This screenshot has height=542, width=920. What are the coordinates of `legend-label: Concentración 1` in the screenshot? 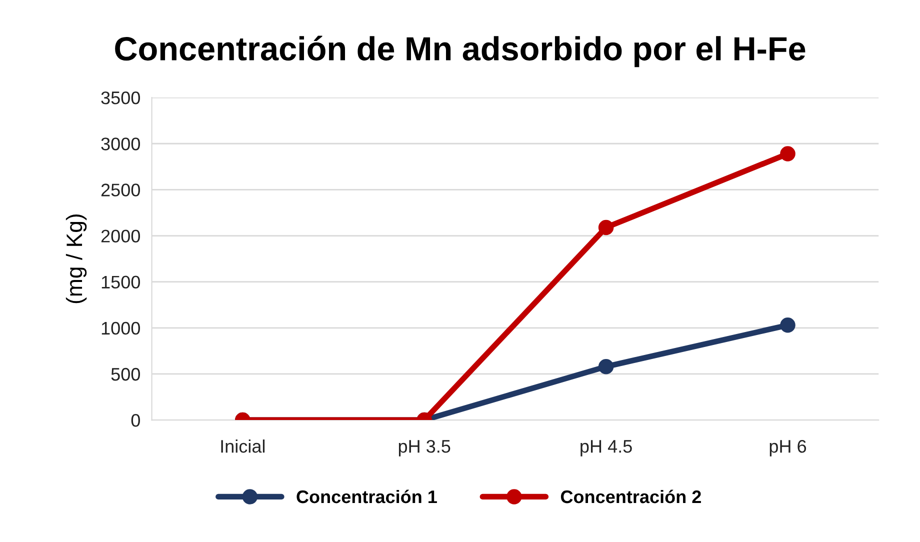 It's located at (366, 497).